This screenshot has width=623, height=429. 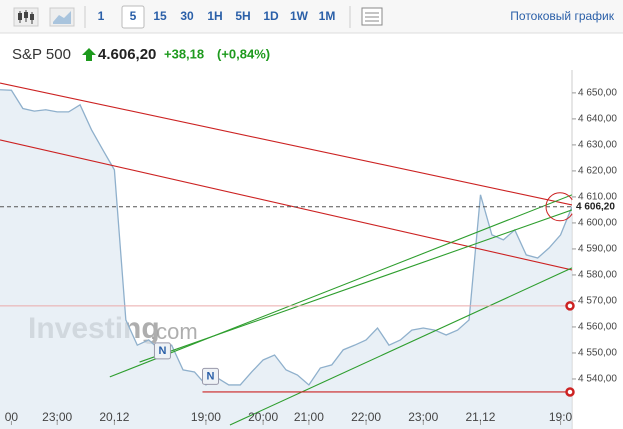 I want to click on y-tick-label: 4 590,00, so click(x=597, y=249).